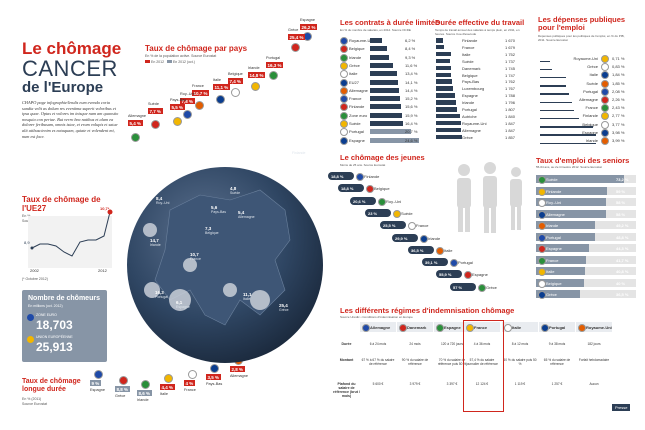  Describe the element at coordinates (235, 81) in the screenshot. I see `top-country-value: 7,4 %` at that location.